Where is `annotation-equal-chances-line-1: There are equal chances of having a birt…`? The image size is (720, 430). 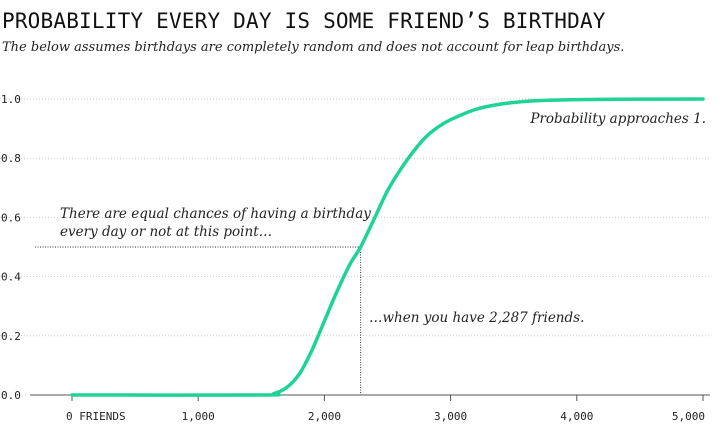
annotation-equal-chances-line-1: There are equal chances of having a birt… is located at coordinates (215, 214).